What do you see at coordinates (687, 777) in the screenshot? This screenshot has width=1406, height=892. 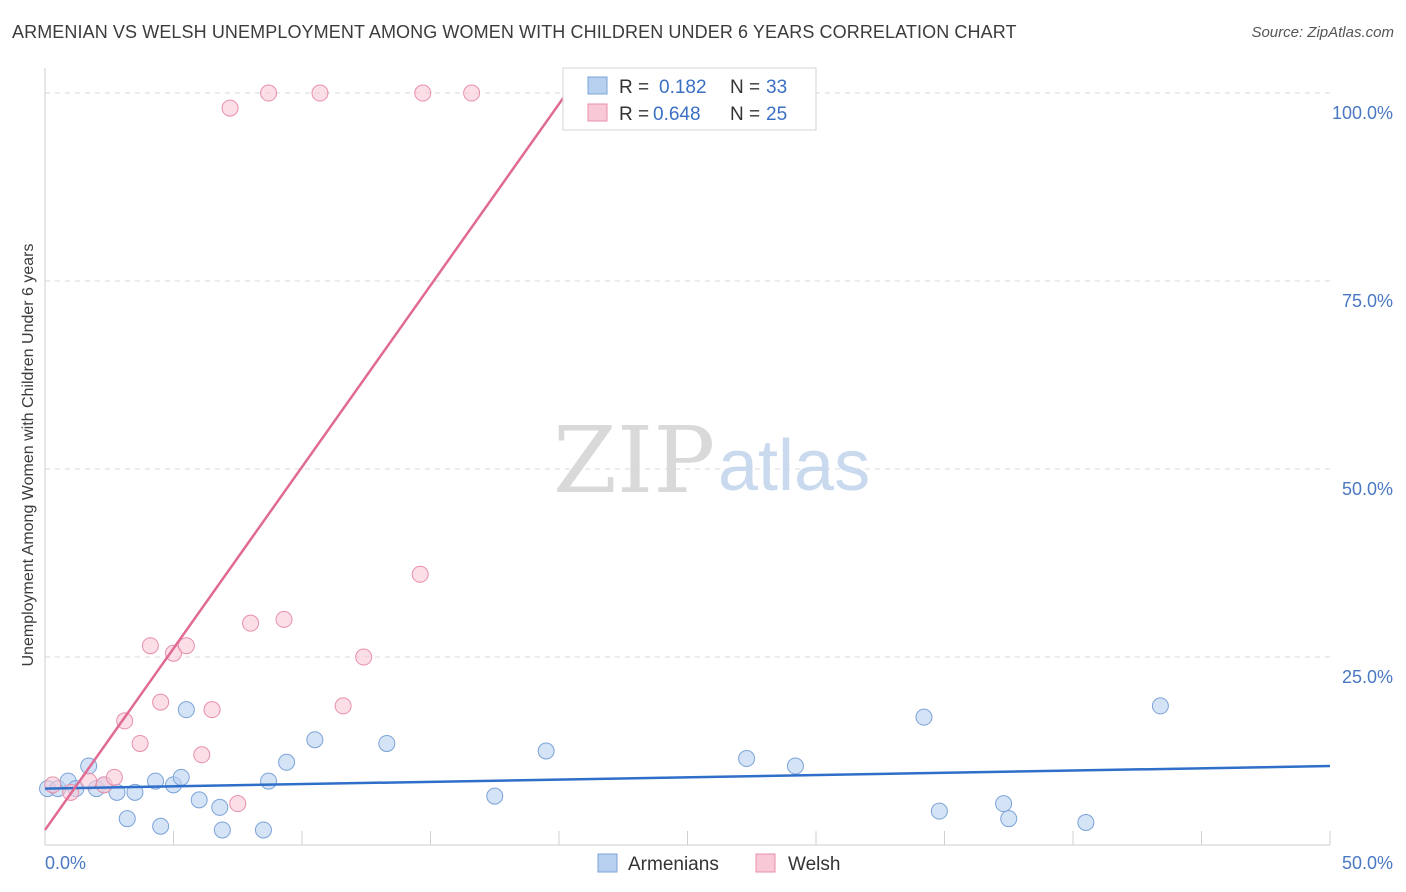 I see `armenian-trend-line` at bounding box center [687, 777].